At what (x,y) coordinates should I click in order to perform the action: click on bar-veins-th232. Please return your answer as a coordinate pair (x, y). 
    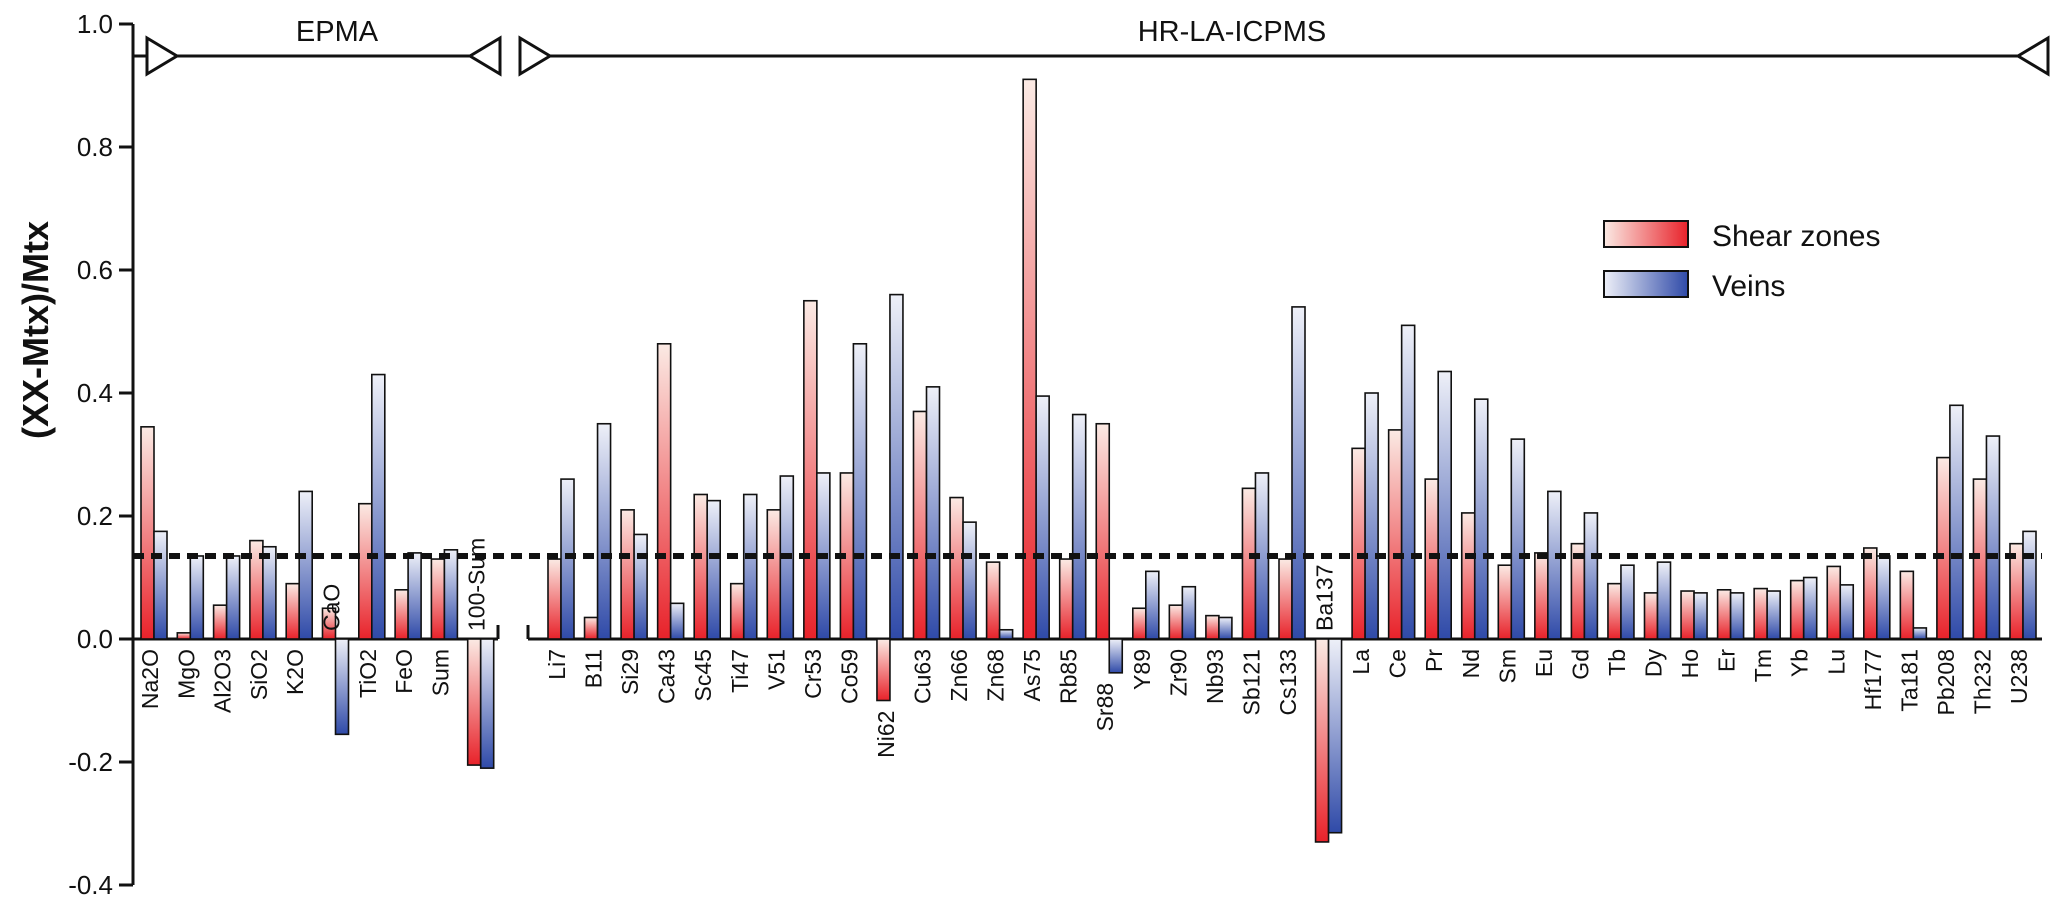
    Looking at the image, I should click on (1993, 537).